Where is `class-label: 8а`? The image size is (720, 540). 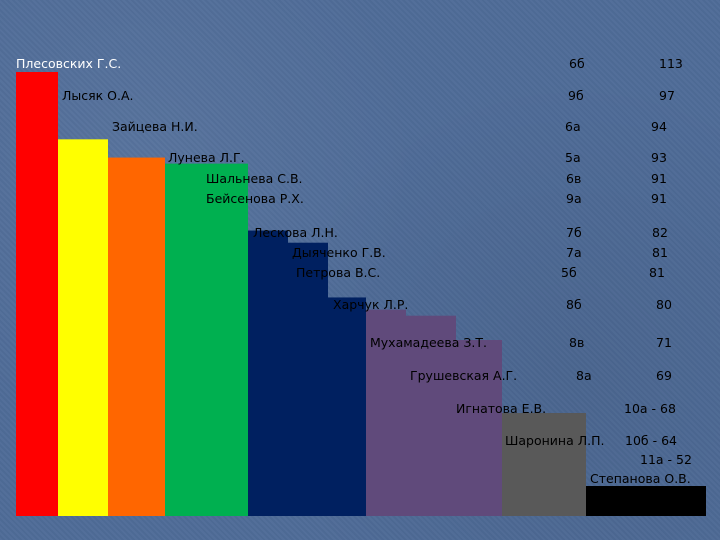
class-label: 8а is located at coordinates (584, 375).